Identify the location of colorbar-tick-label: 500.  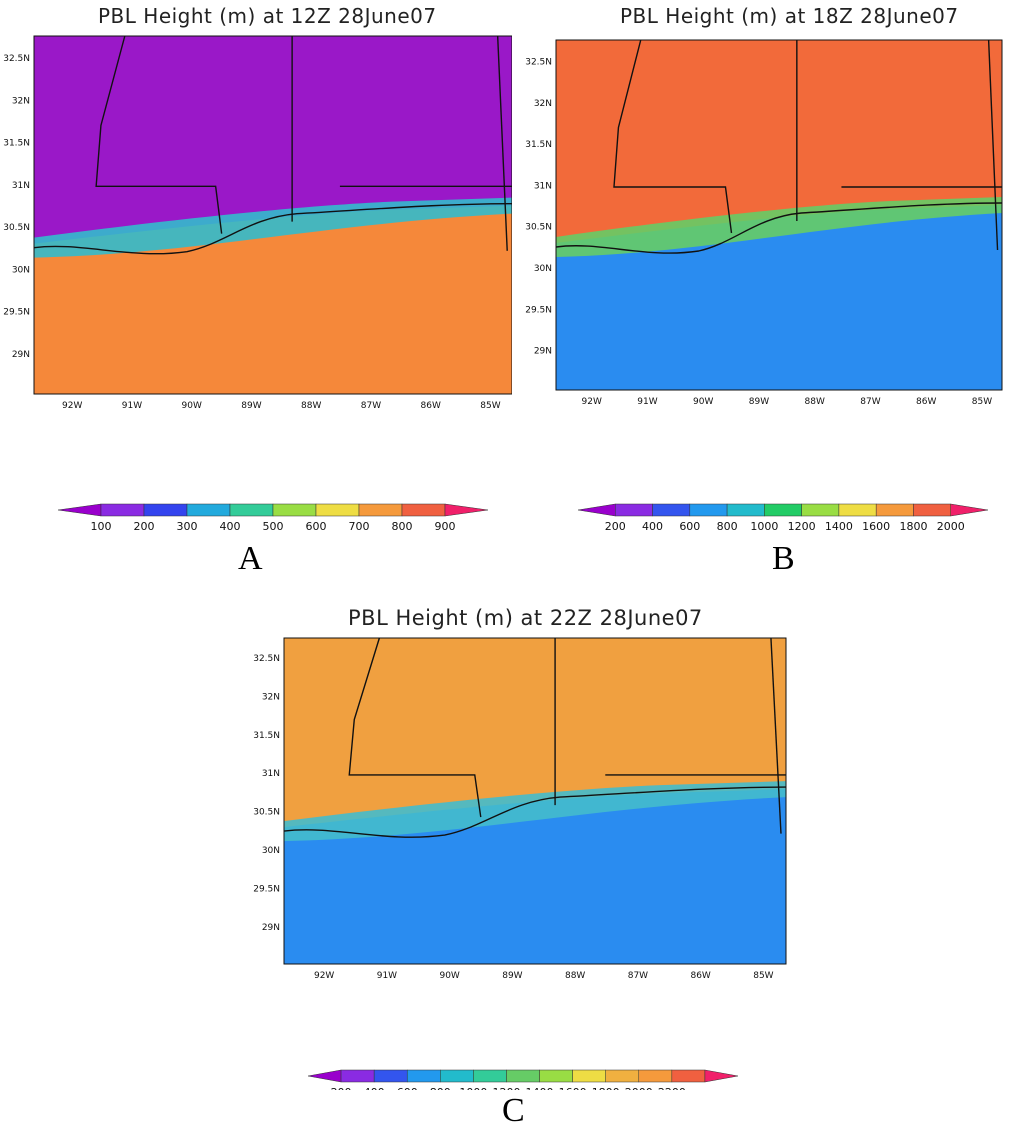
(273, 526).